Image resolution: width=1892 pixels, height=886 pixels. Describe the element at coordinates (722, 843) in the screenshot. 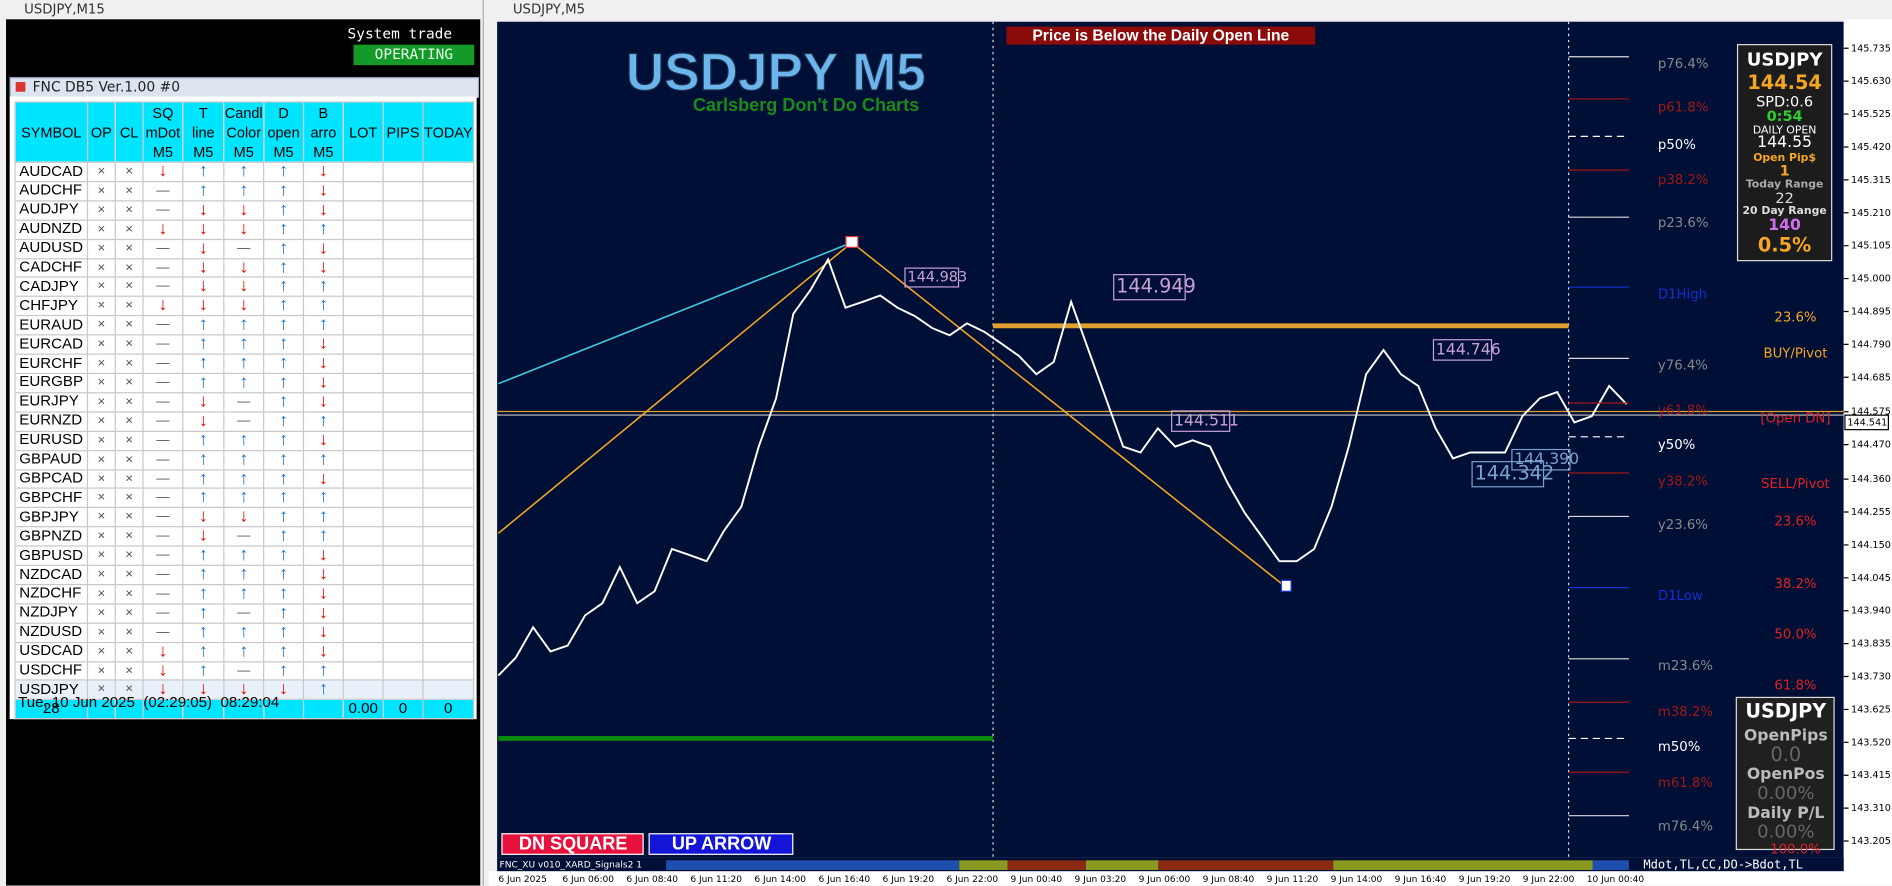

I see `button-label: UP ARROW` at that location.